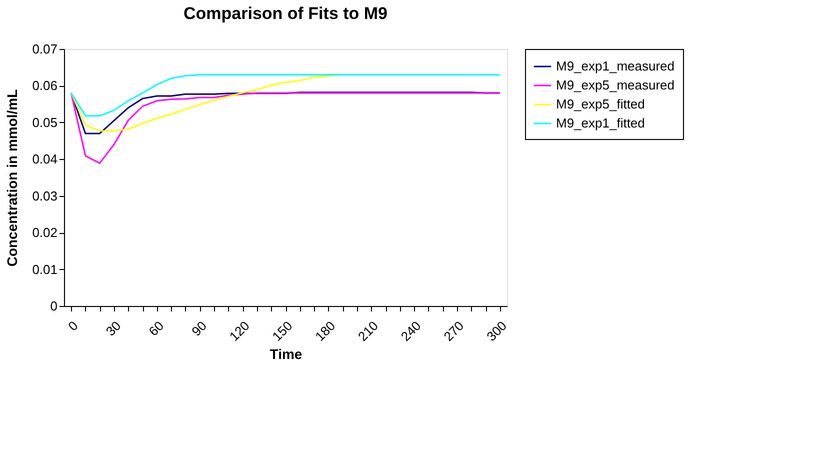 The width and height of the screenshot is (825, 473). What do you see at coordinates (45, 196) in the screenshot?
I see `y-tick-label: 0.03` at bounding box center [45, 196].